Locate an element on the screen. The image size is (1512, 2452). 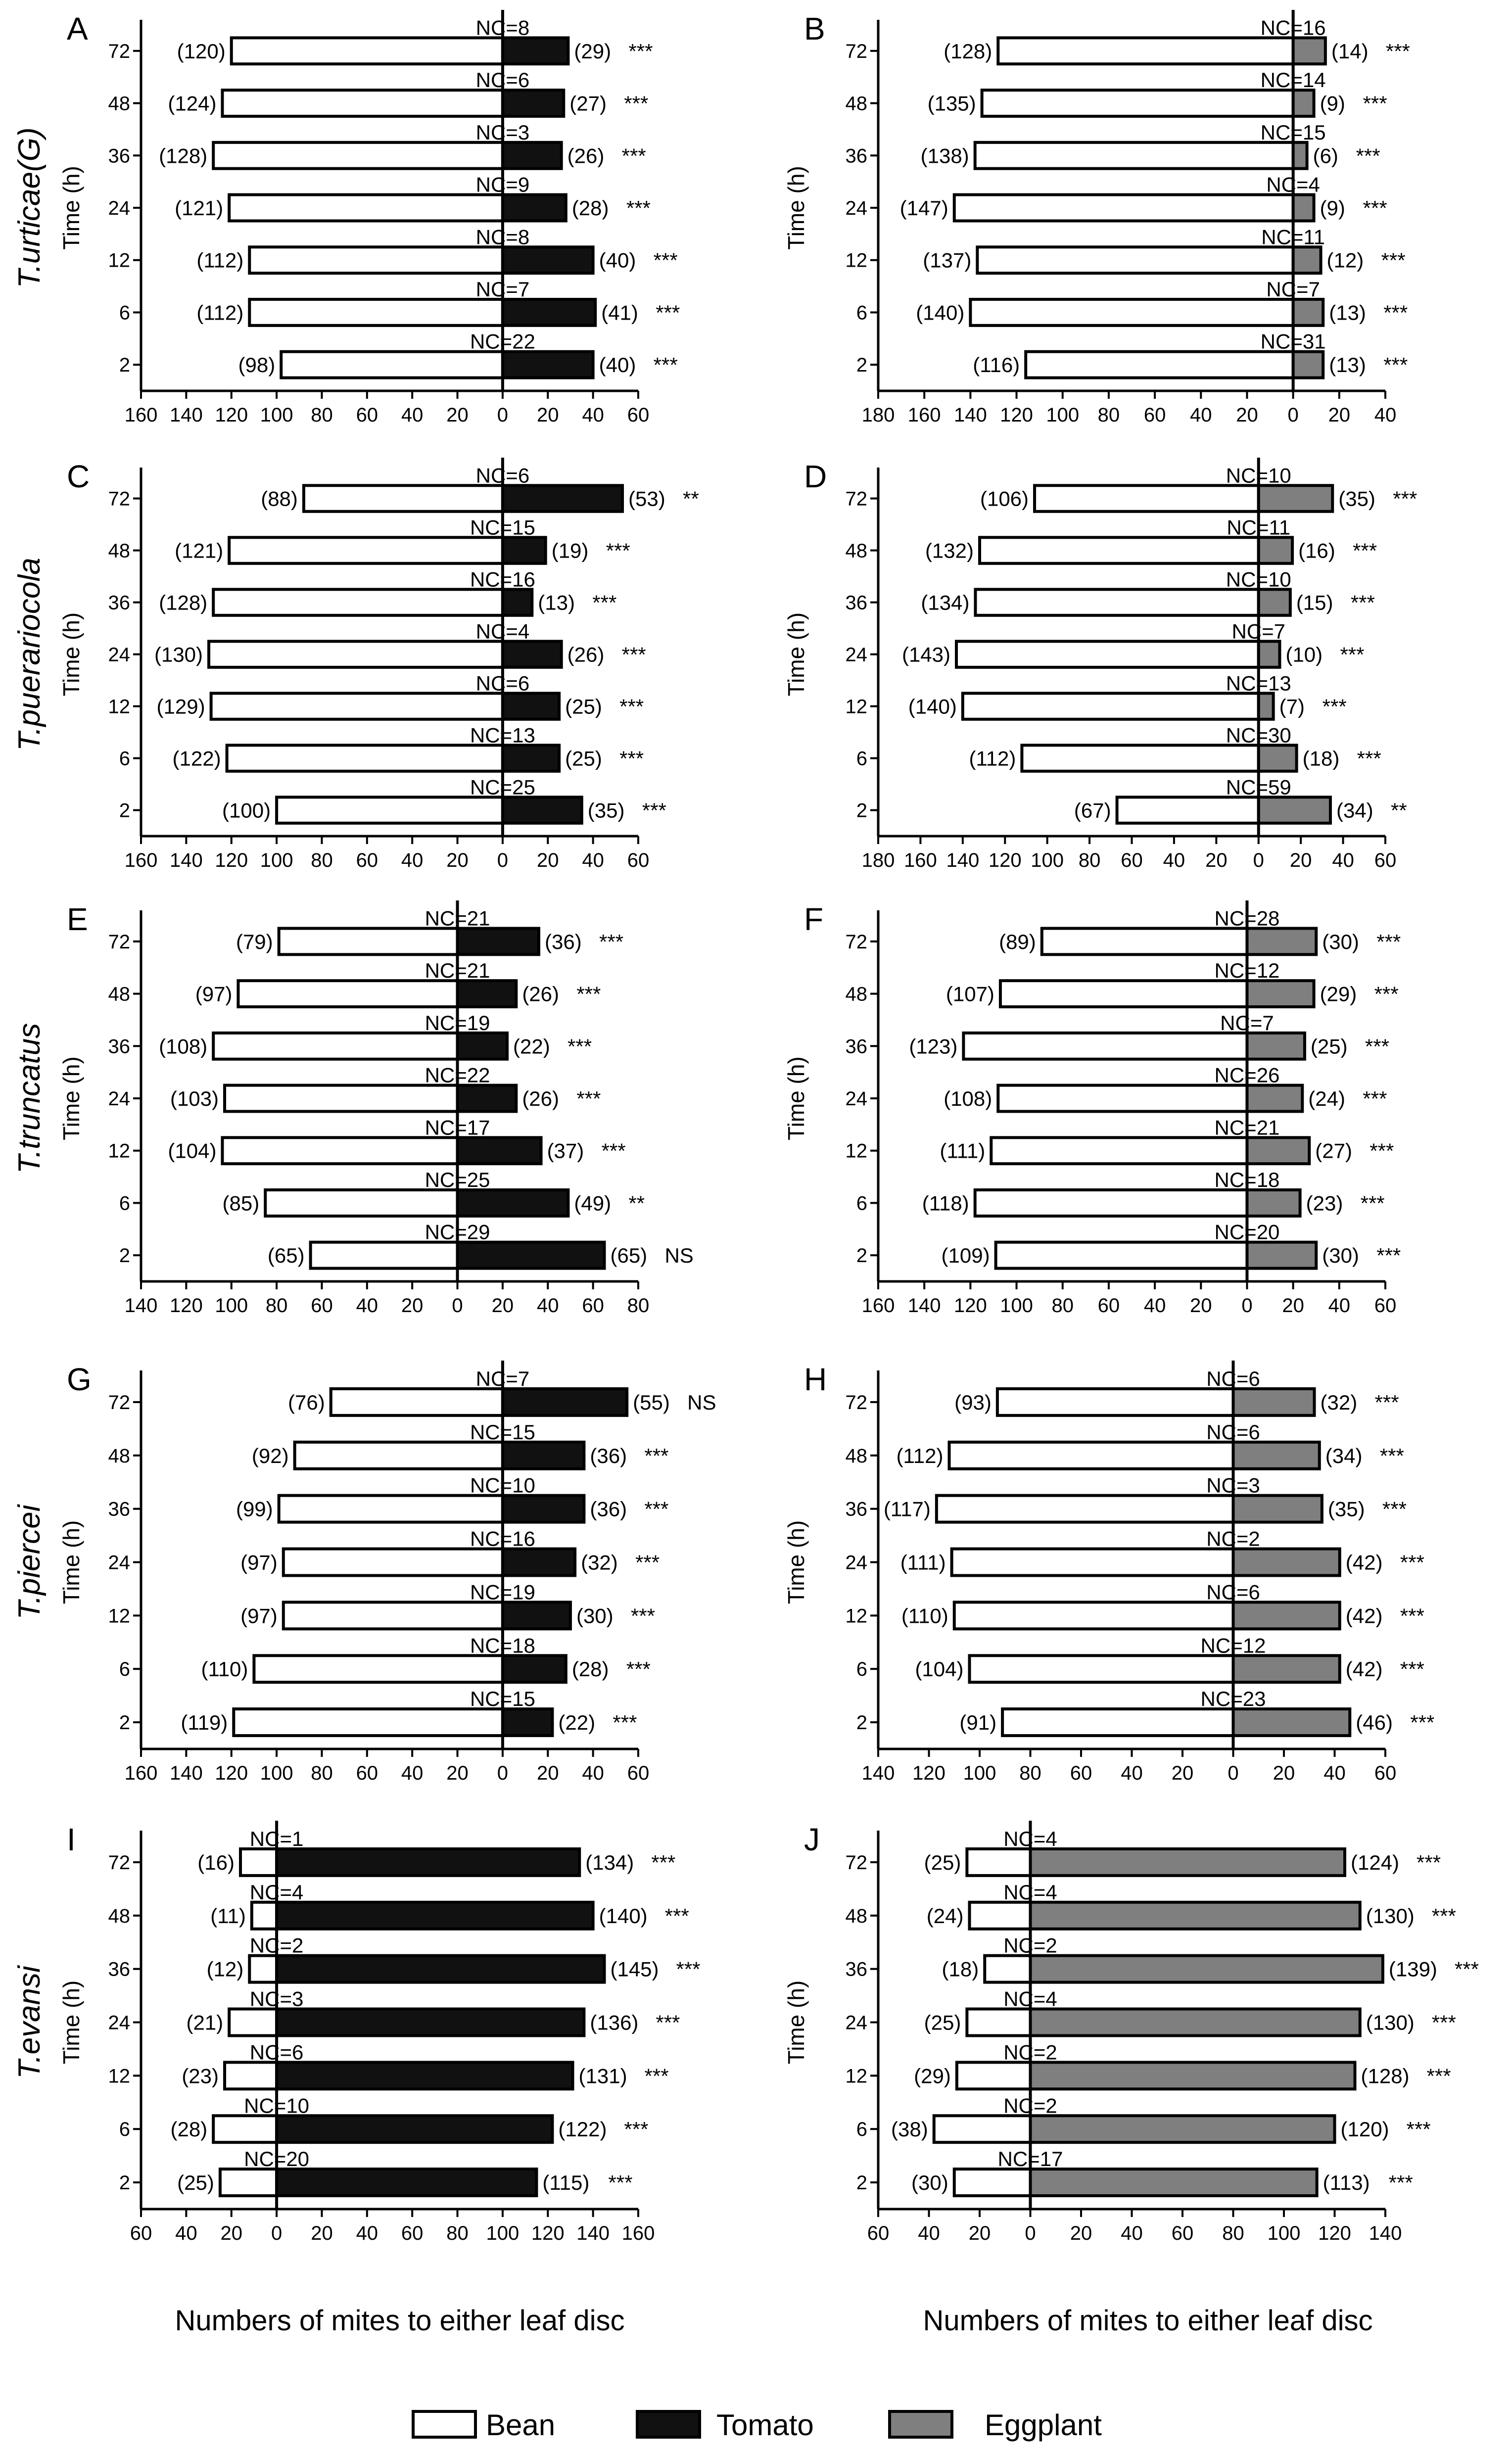
nc-label: NC=12 is located at coordinates (1234, 1645).